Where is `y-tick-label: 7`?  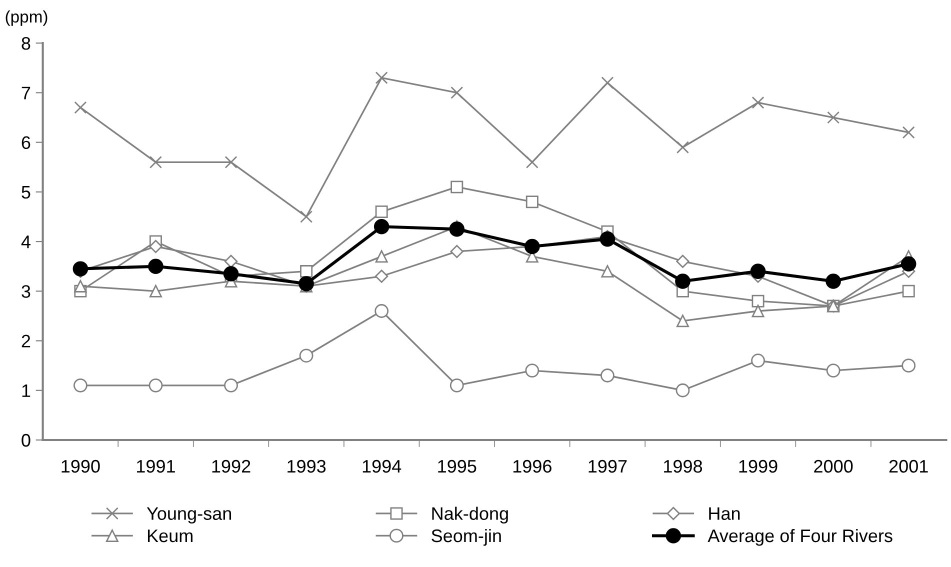 y-tick-label: 7 is located at coordinates (26, 93).